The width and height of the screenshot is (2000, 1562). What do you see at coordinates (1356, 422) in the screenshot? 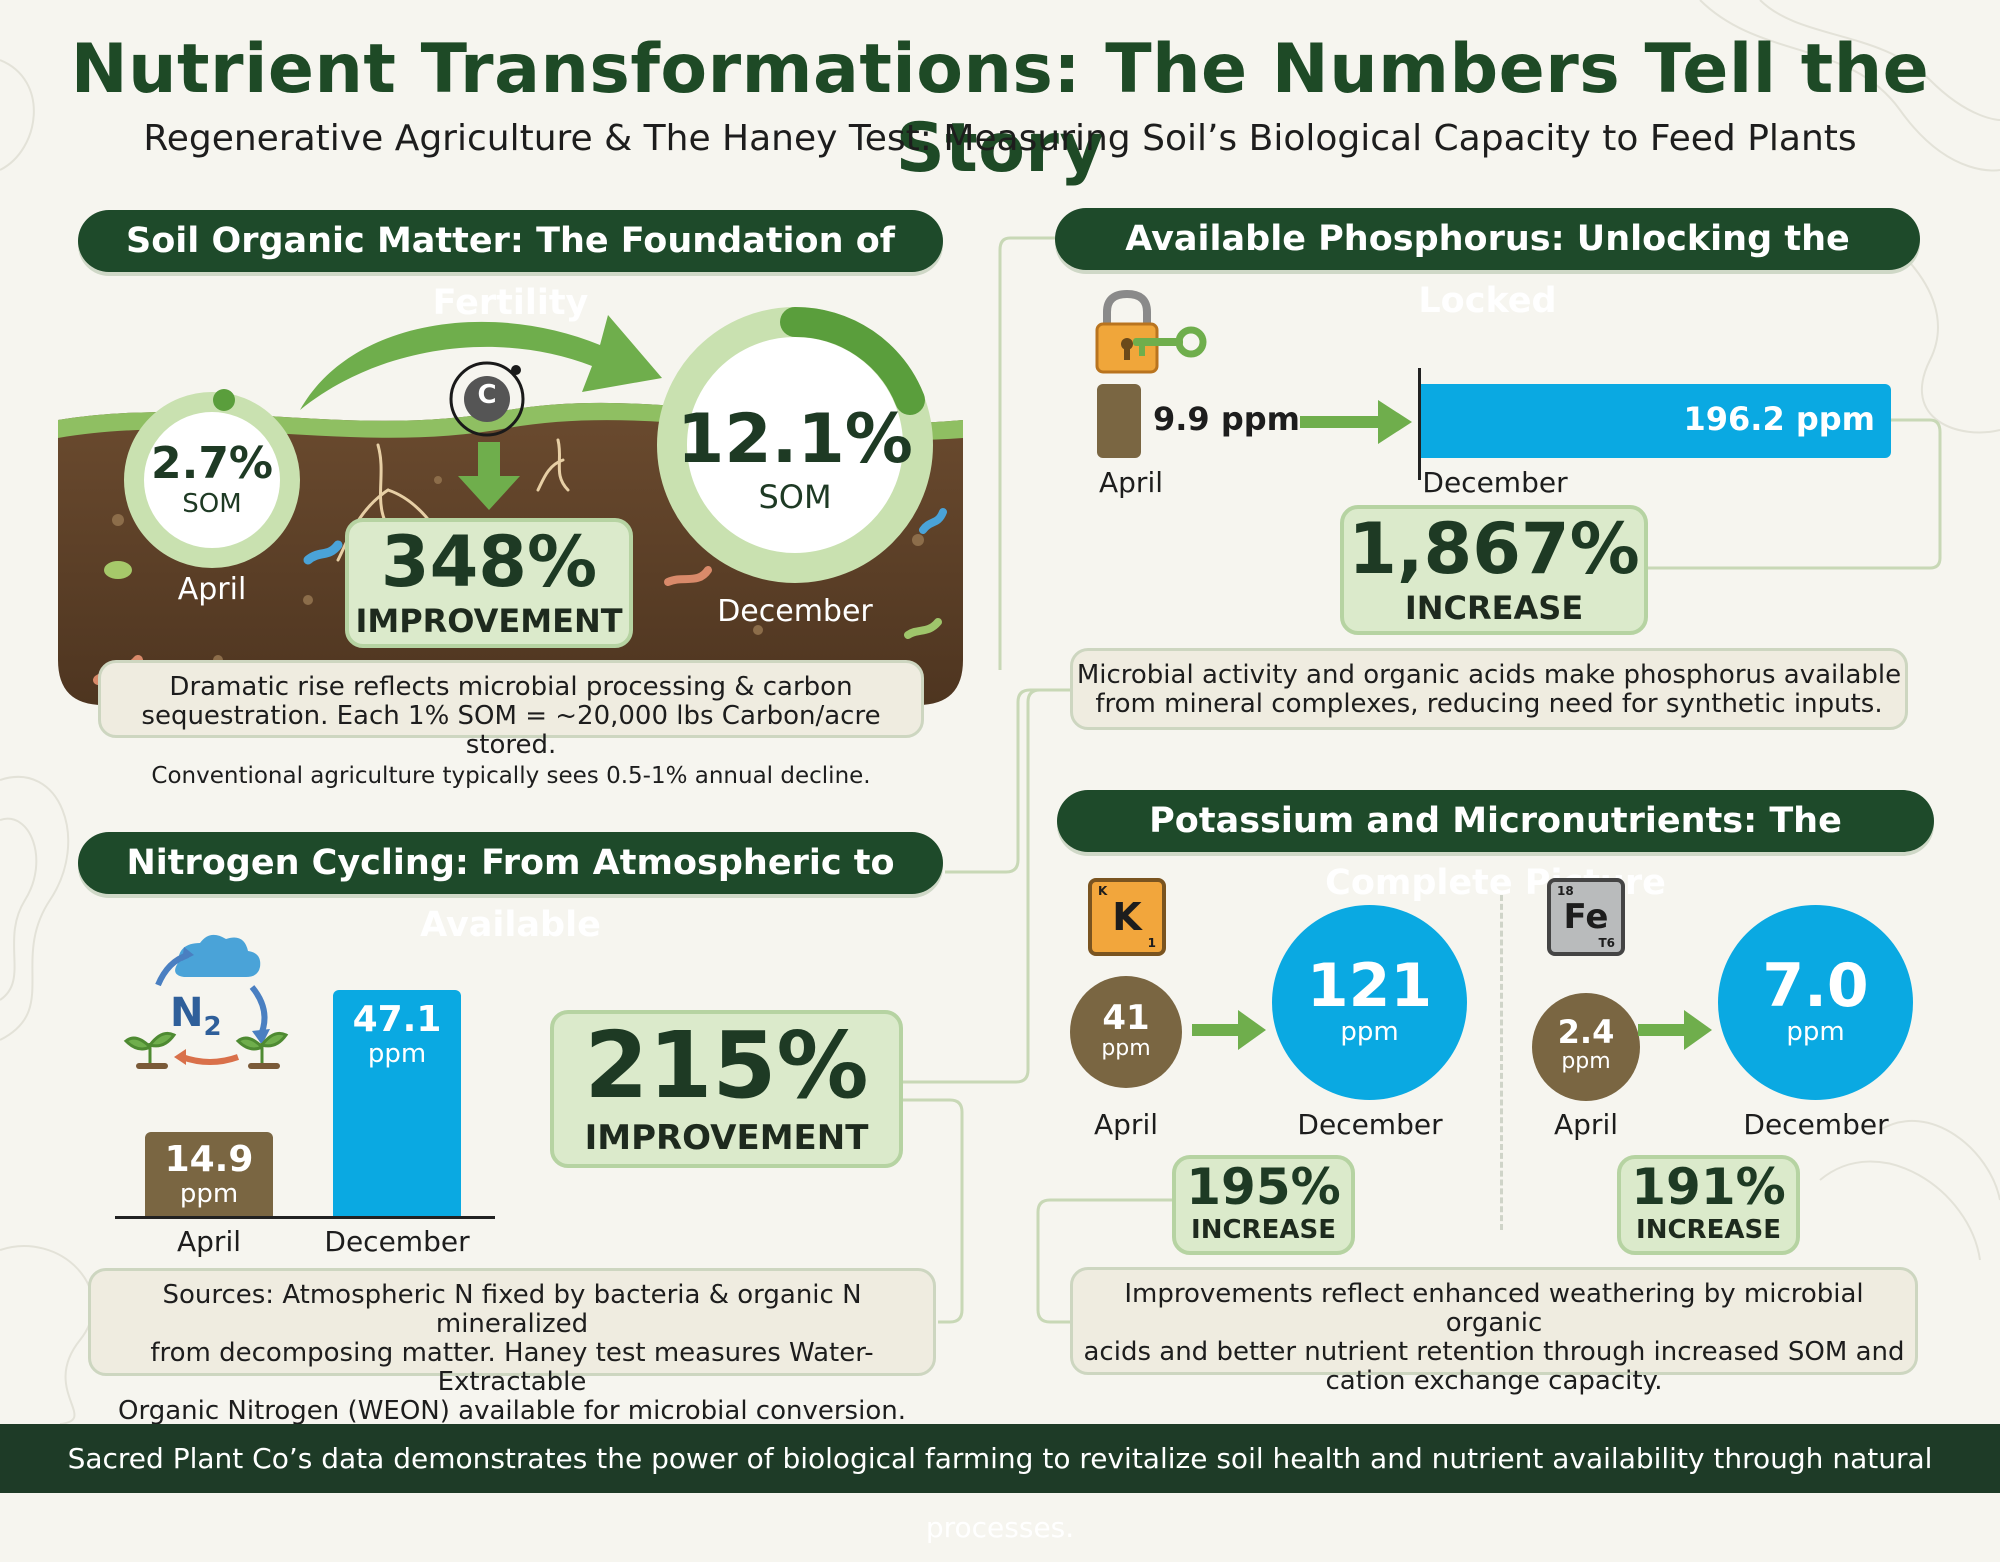
I see `phosphorus-arrow-icon` at bounding box center [1356, 422].